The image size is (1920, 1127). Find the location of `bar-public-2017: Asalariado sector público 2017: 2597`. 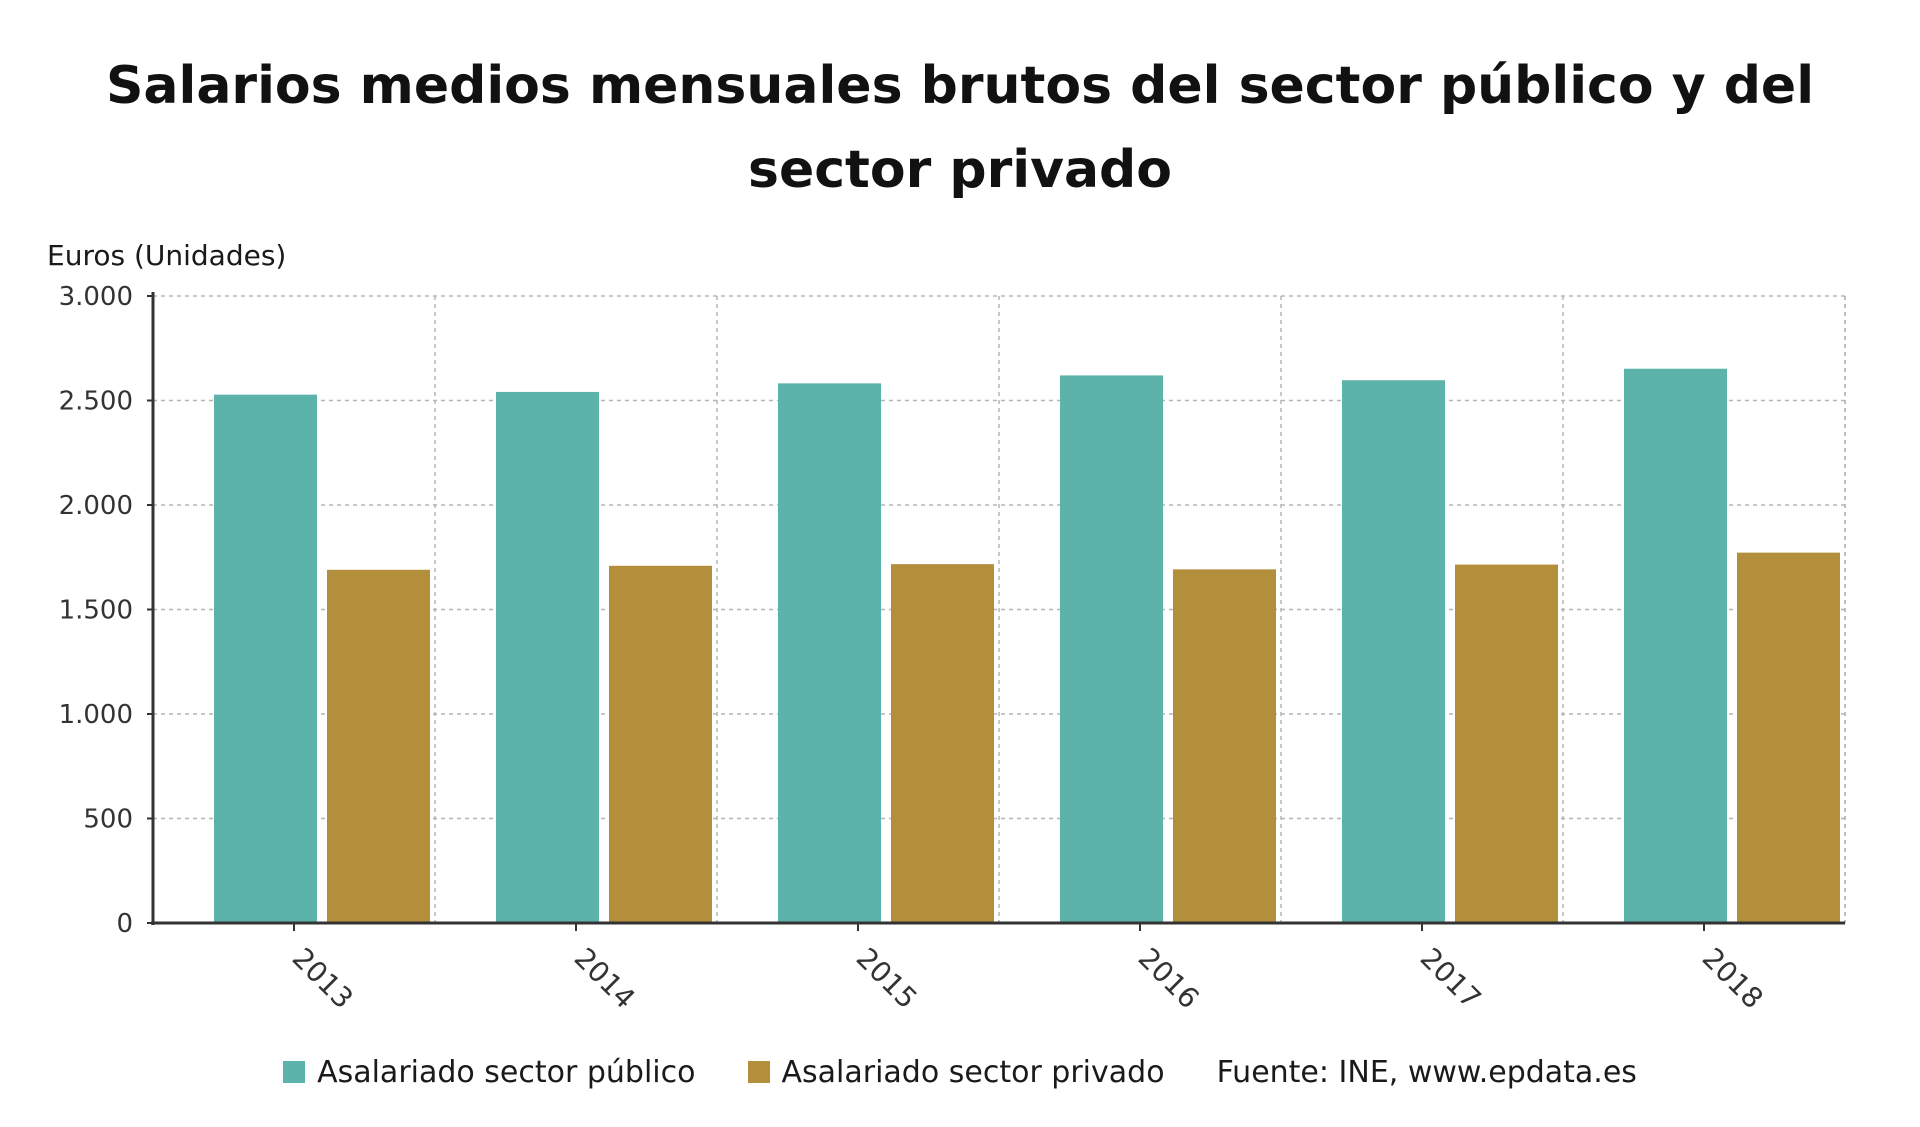

bar-public-2017: Asalariado sector público 2017: 2597 is located at coordinates (1393, 651).